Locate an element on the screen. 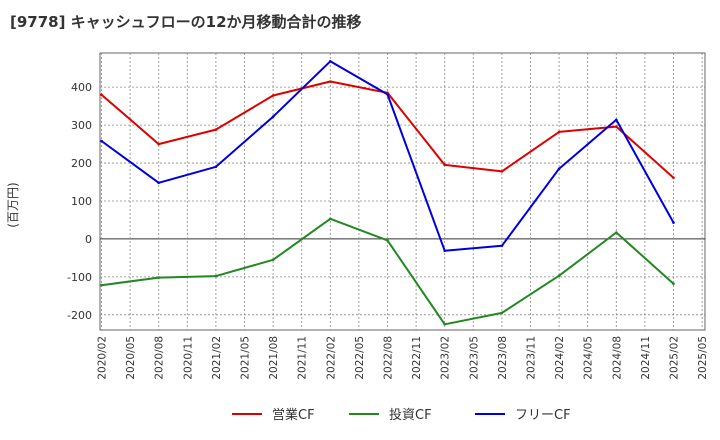 The width and height of the screenshot is (720, 440). legend: 営業CF 投資CF フリーCF is located at coordinates (401, 415).